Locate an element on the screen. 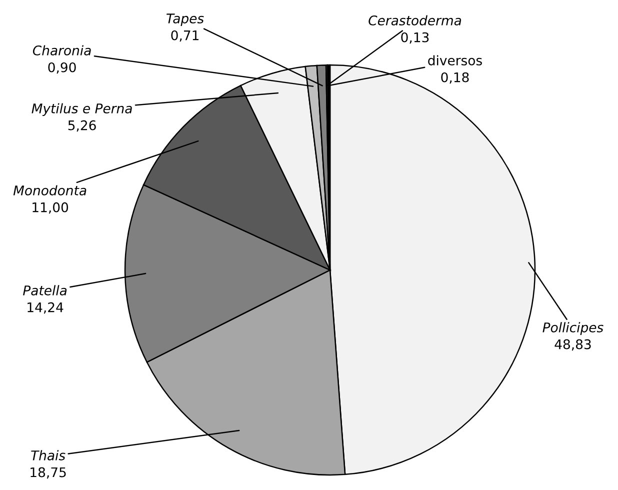 Image resolution: width=618 pixels, height=490 pixels. slice-label: diversos is located at coordinates (455, 60).